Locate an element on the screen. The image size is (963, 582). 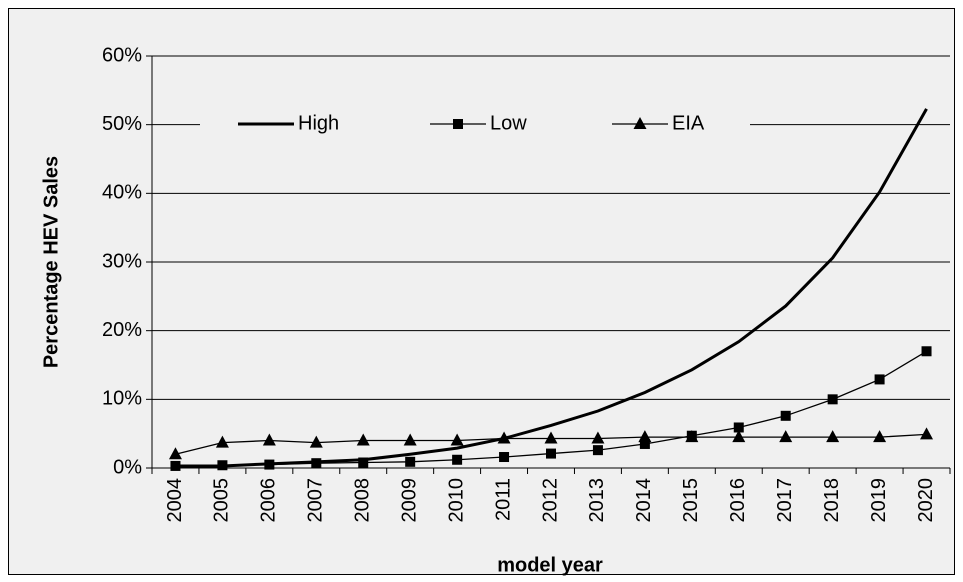
x-tick-label: 2004 is located at coordinates (175, 500).